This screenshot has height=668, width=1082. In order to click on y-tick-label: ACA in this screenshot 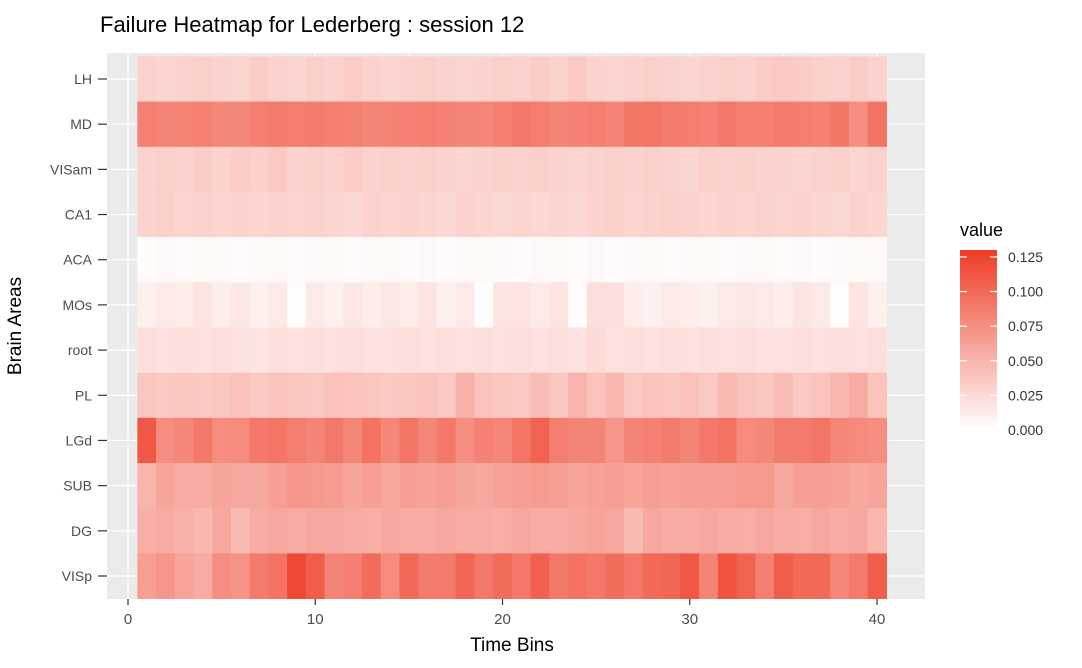, I will do `click(77, 260)`.